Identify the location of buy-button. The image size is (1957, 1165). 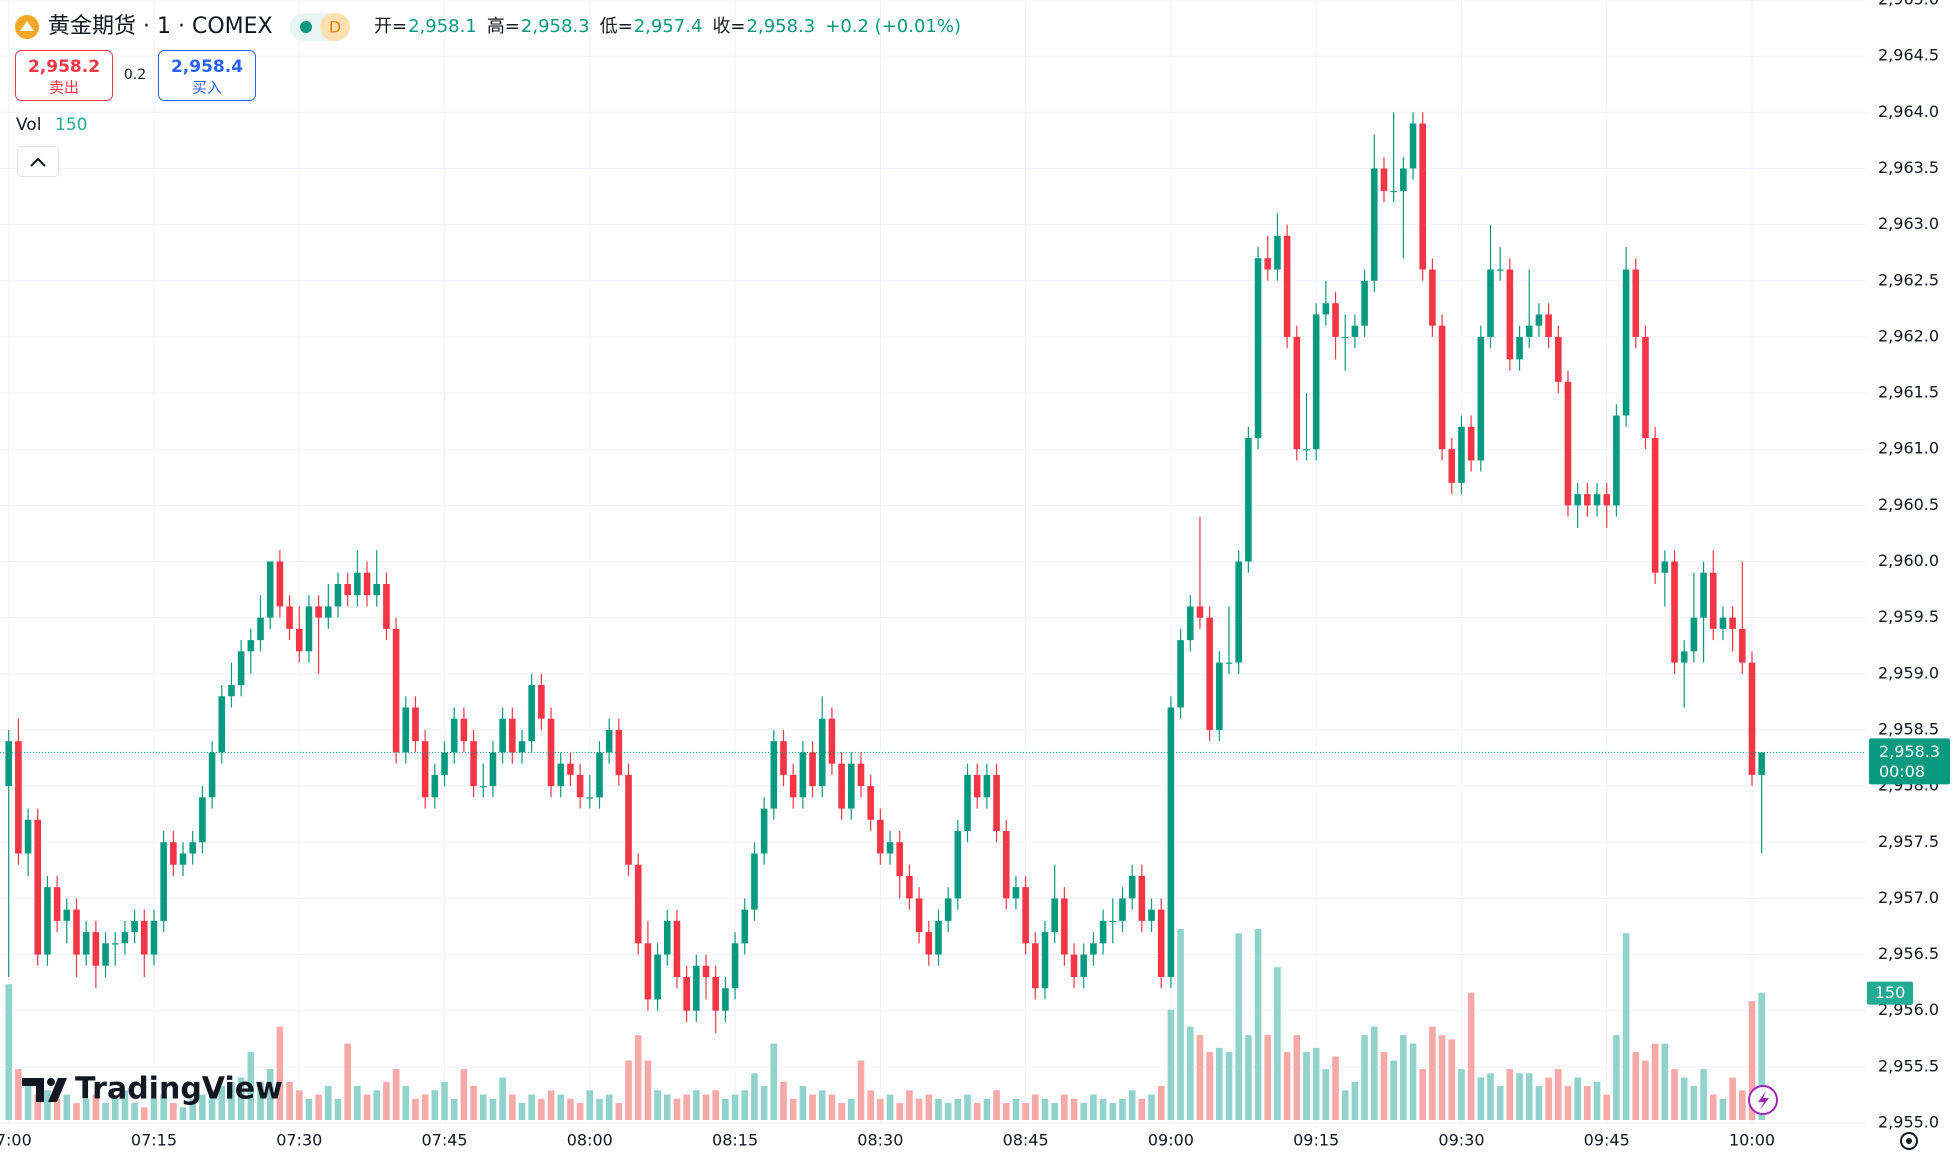
(207, 75).